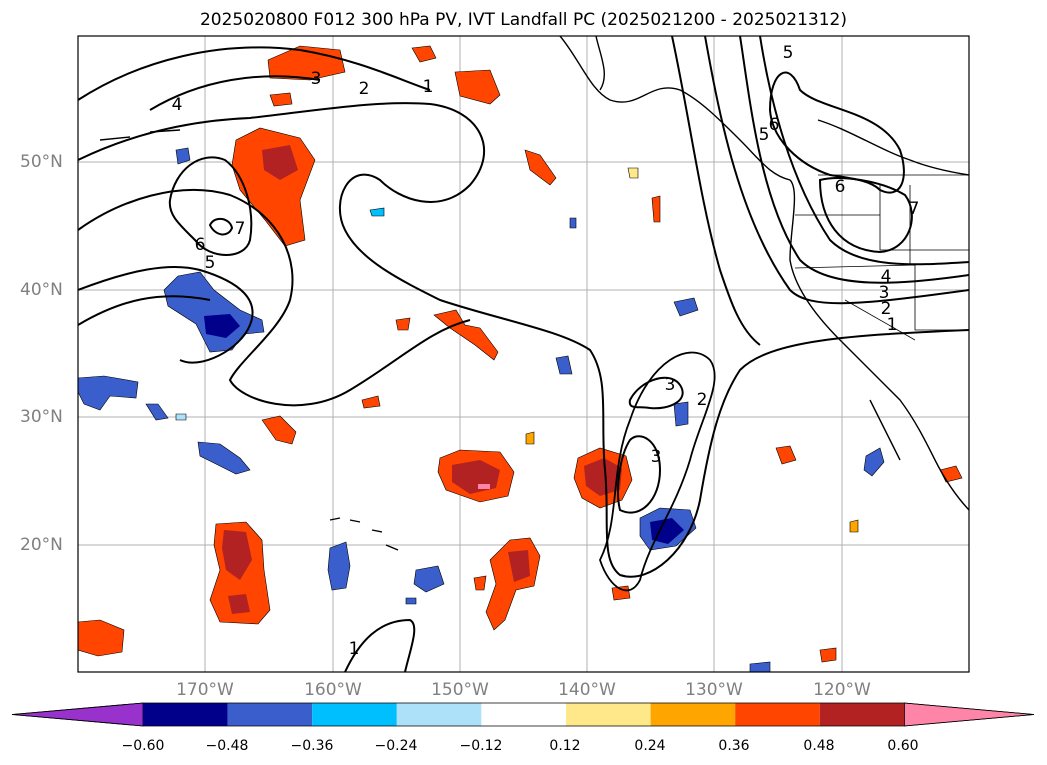  What do you see at coordinates (840, 187) in the screenshot?
I see `contour-label-6c: 6` at bounding box center [840, 187].